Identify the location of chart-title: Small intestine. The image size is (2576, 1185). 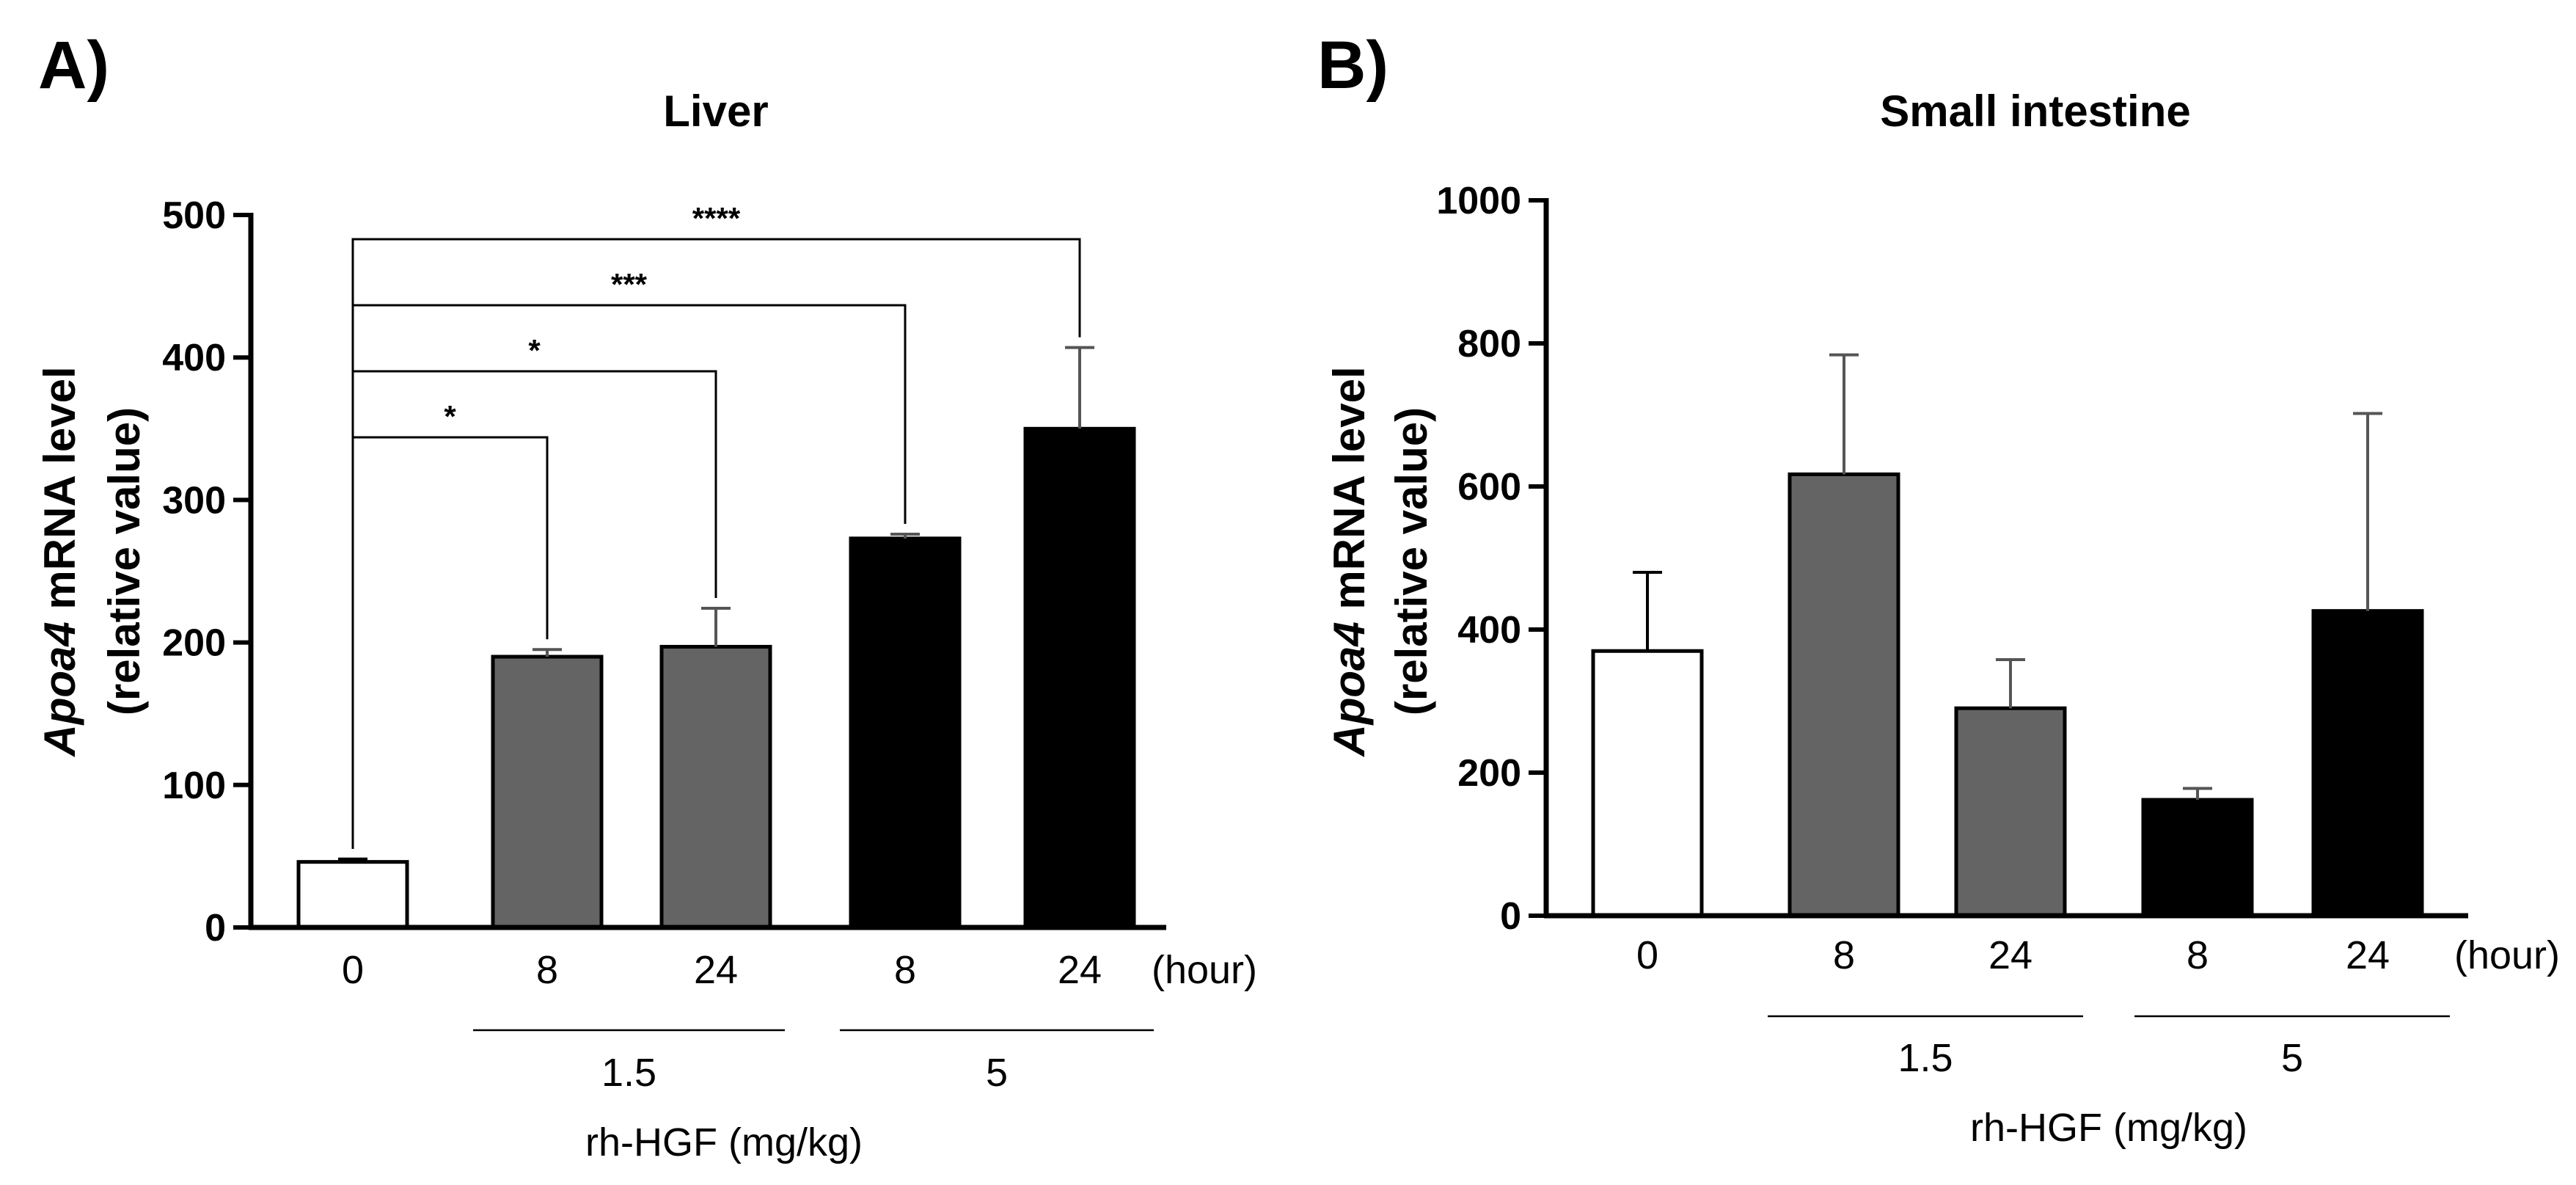
(2035, 112).